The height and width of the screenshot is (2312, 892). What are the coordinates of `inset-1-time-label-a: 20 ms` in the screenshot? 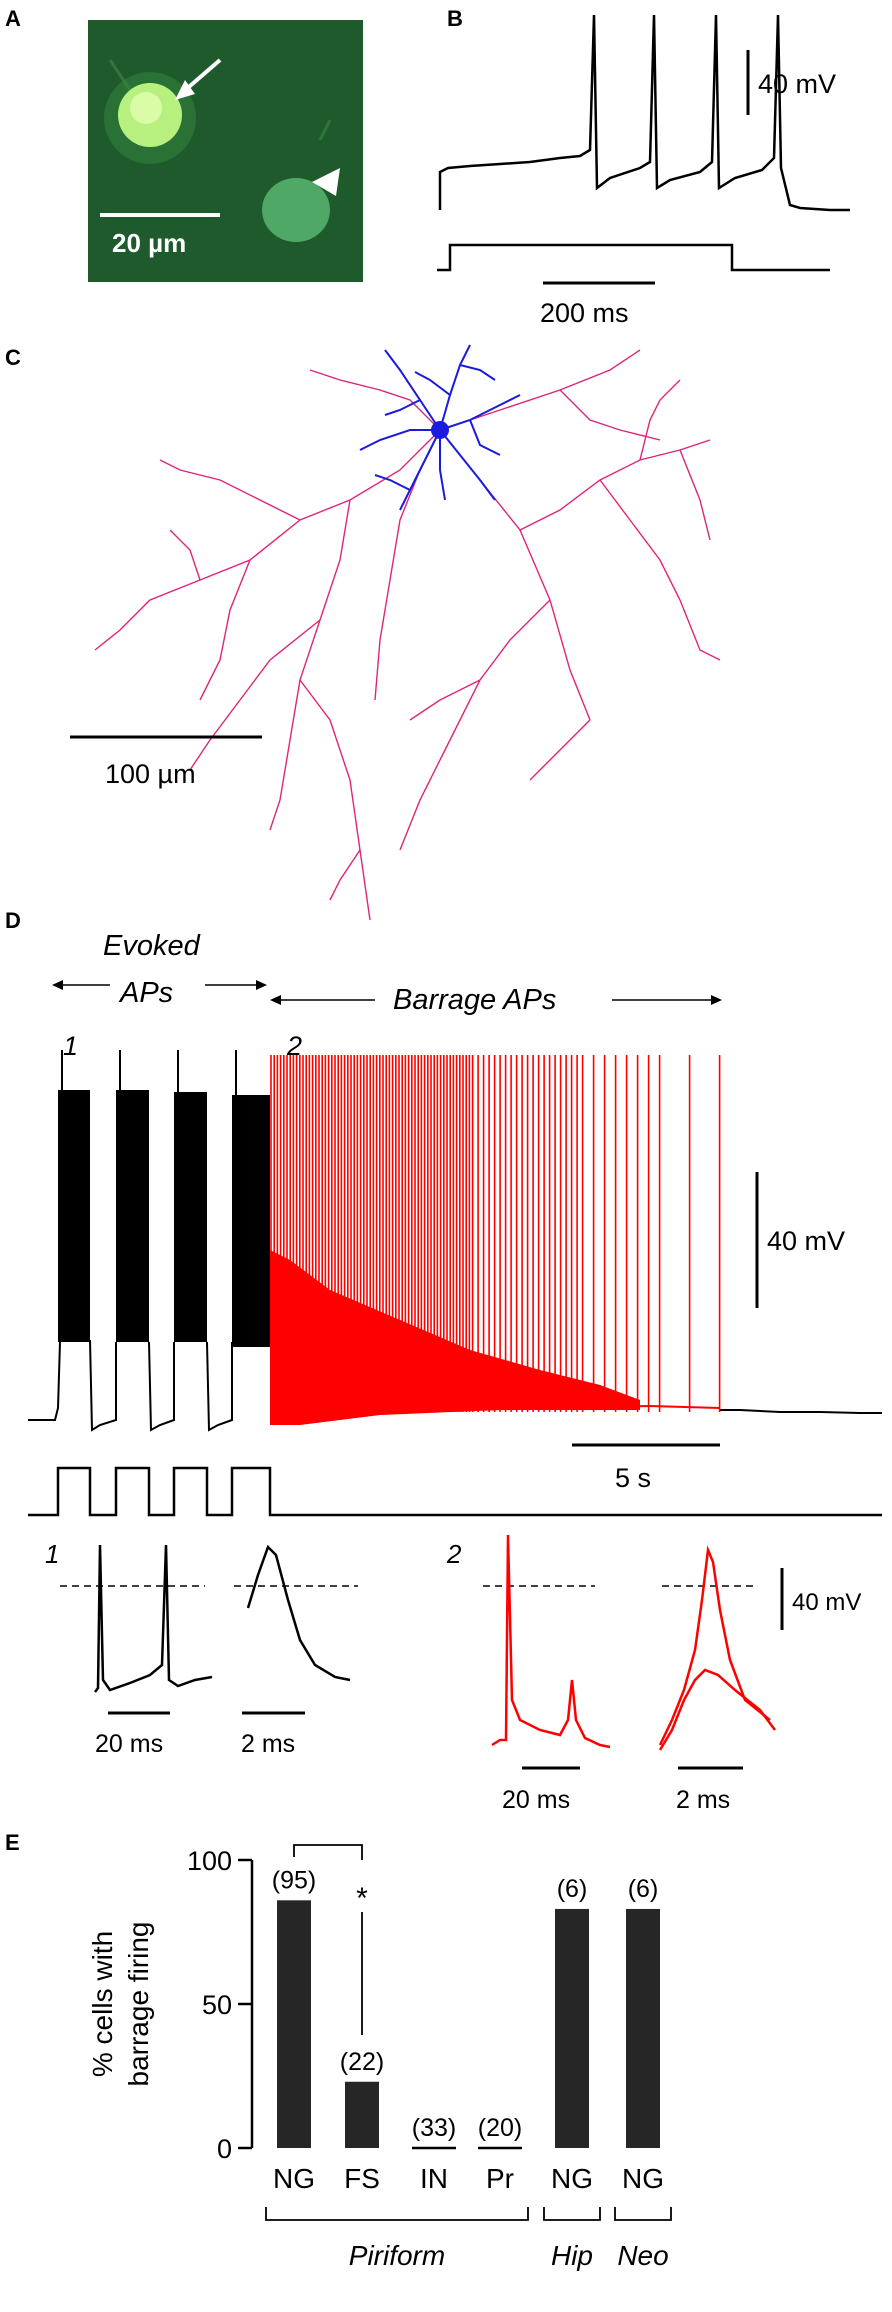 It's located at (129, 1744).